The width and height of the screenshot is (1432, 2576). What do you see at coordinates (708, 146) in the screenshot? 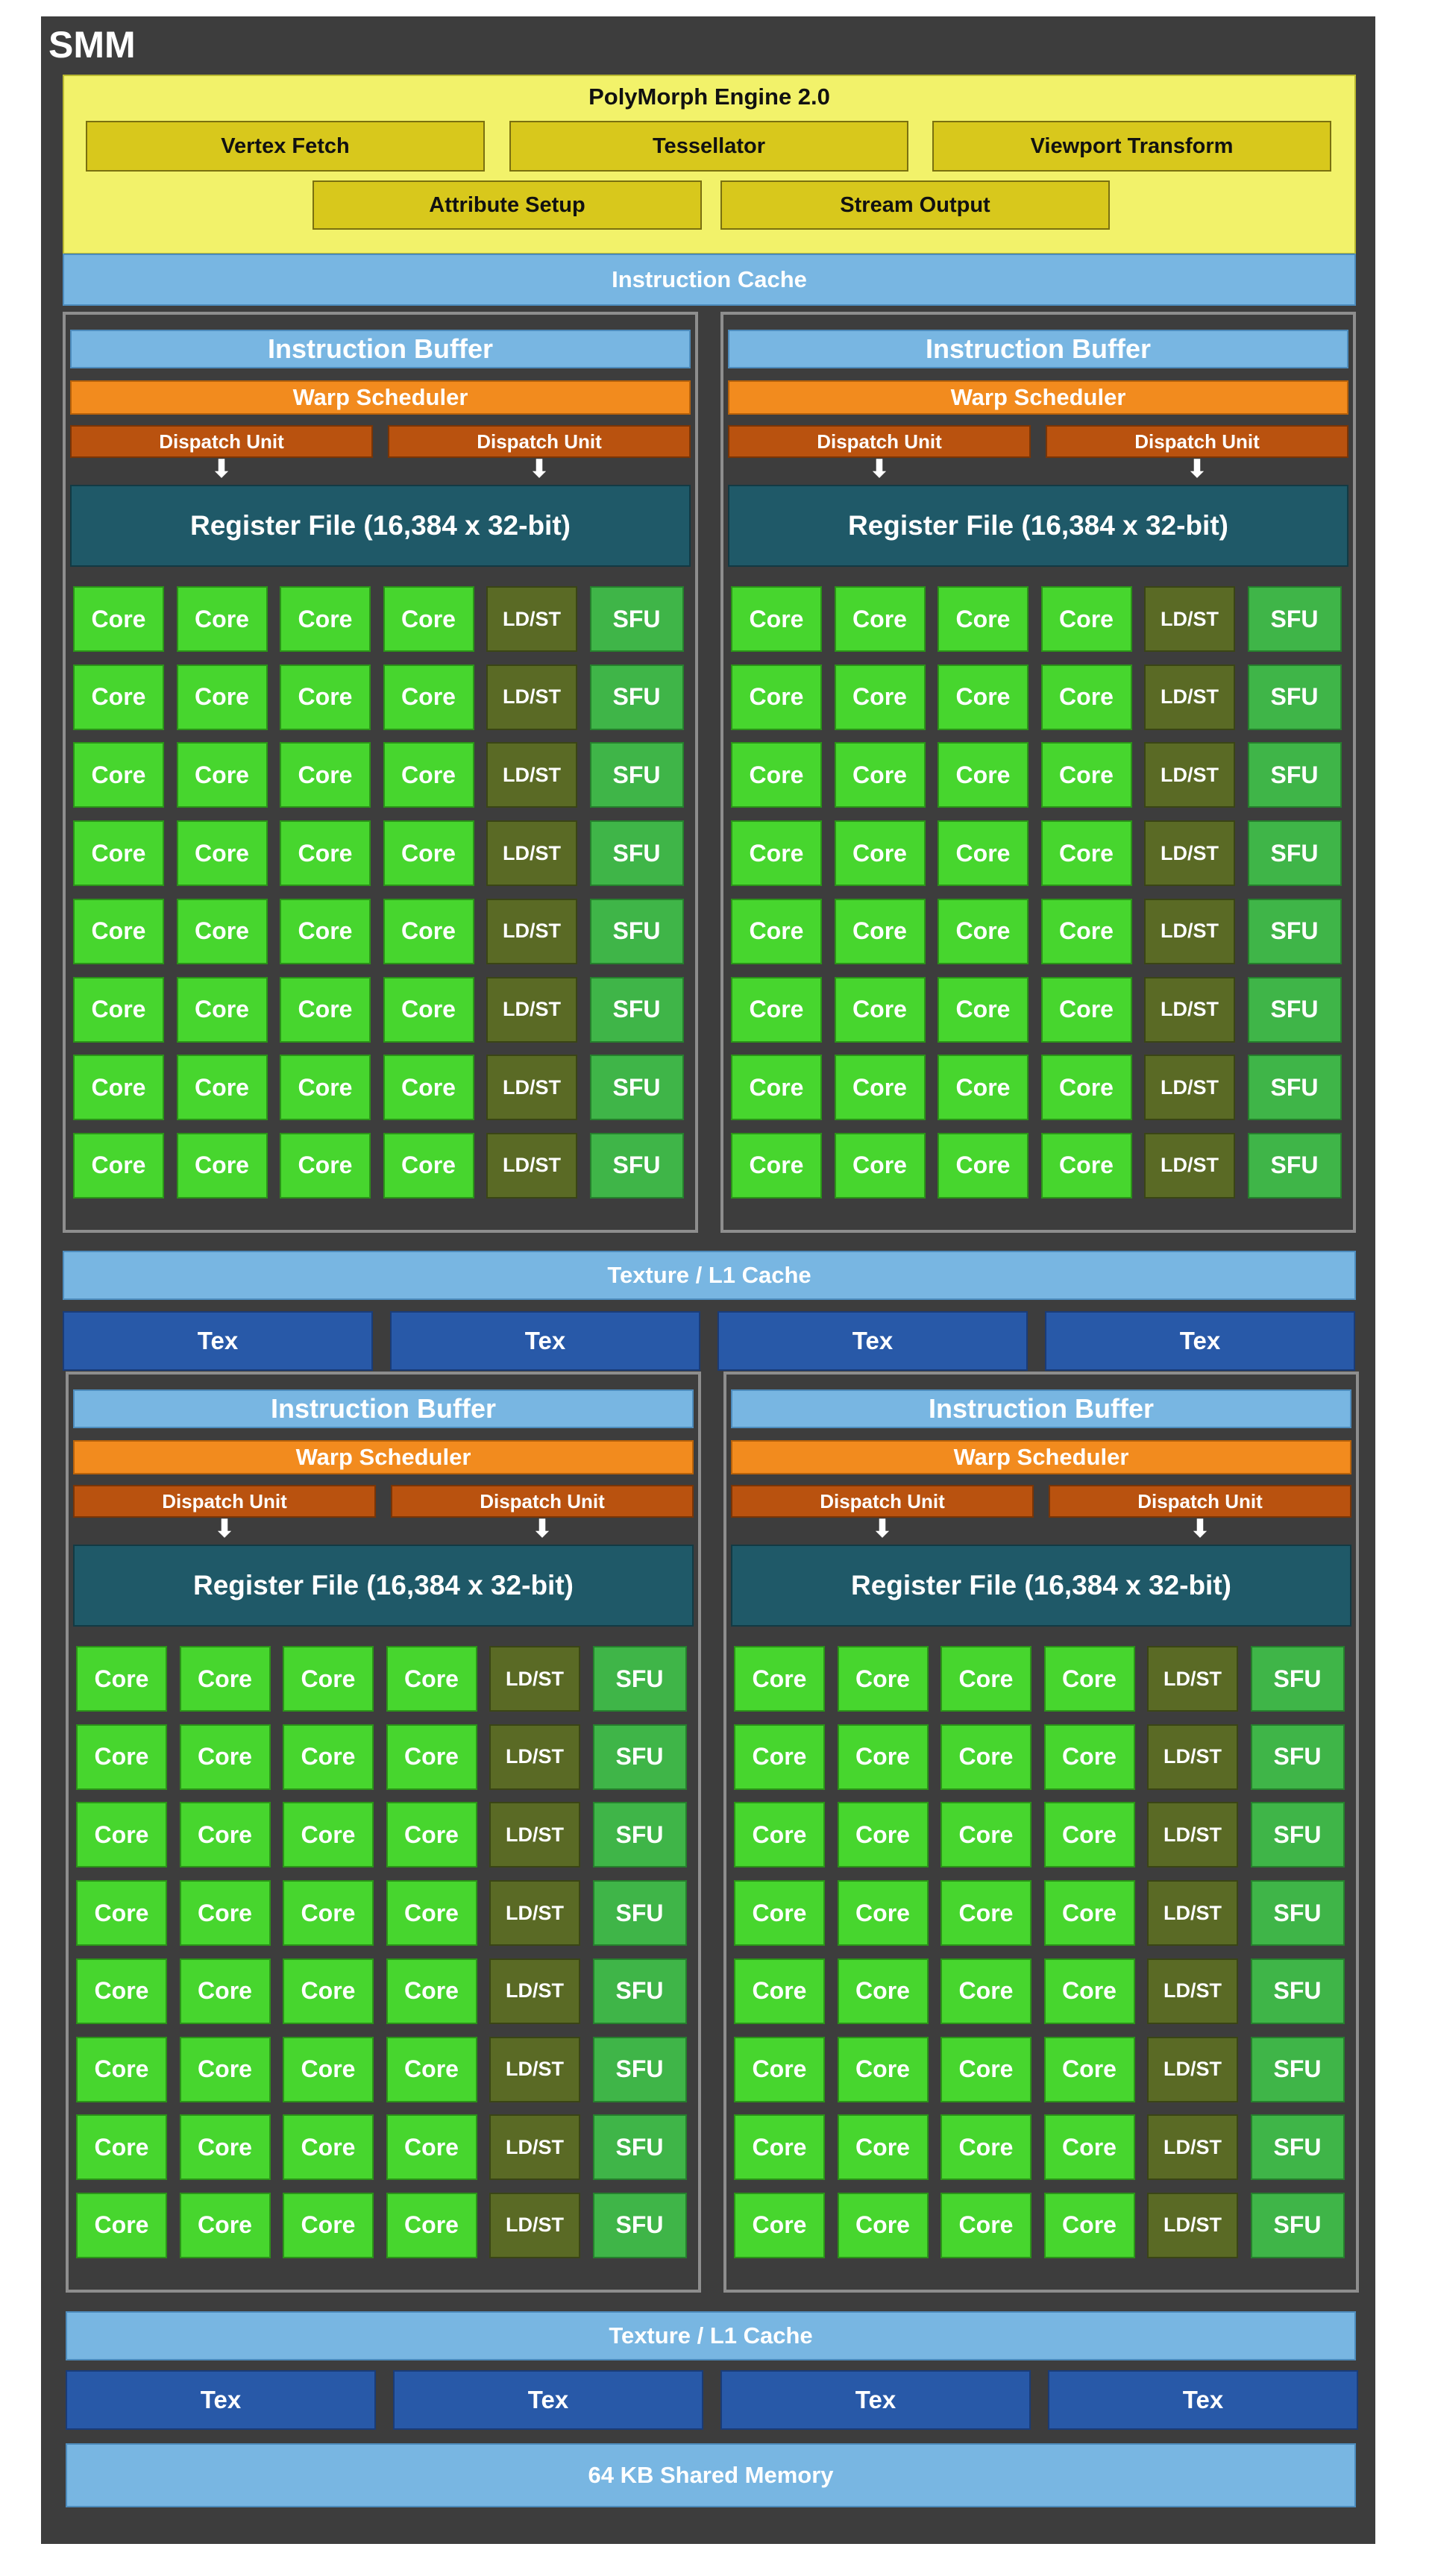
I see `tessellator-unit: Tessellator` at bounding box center [708, 146].